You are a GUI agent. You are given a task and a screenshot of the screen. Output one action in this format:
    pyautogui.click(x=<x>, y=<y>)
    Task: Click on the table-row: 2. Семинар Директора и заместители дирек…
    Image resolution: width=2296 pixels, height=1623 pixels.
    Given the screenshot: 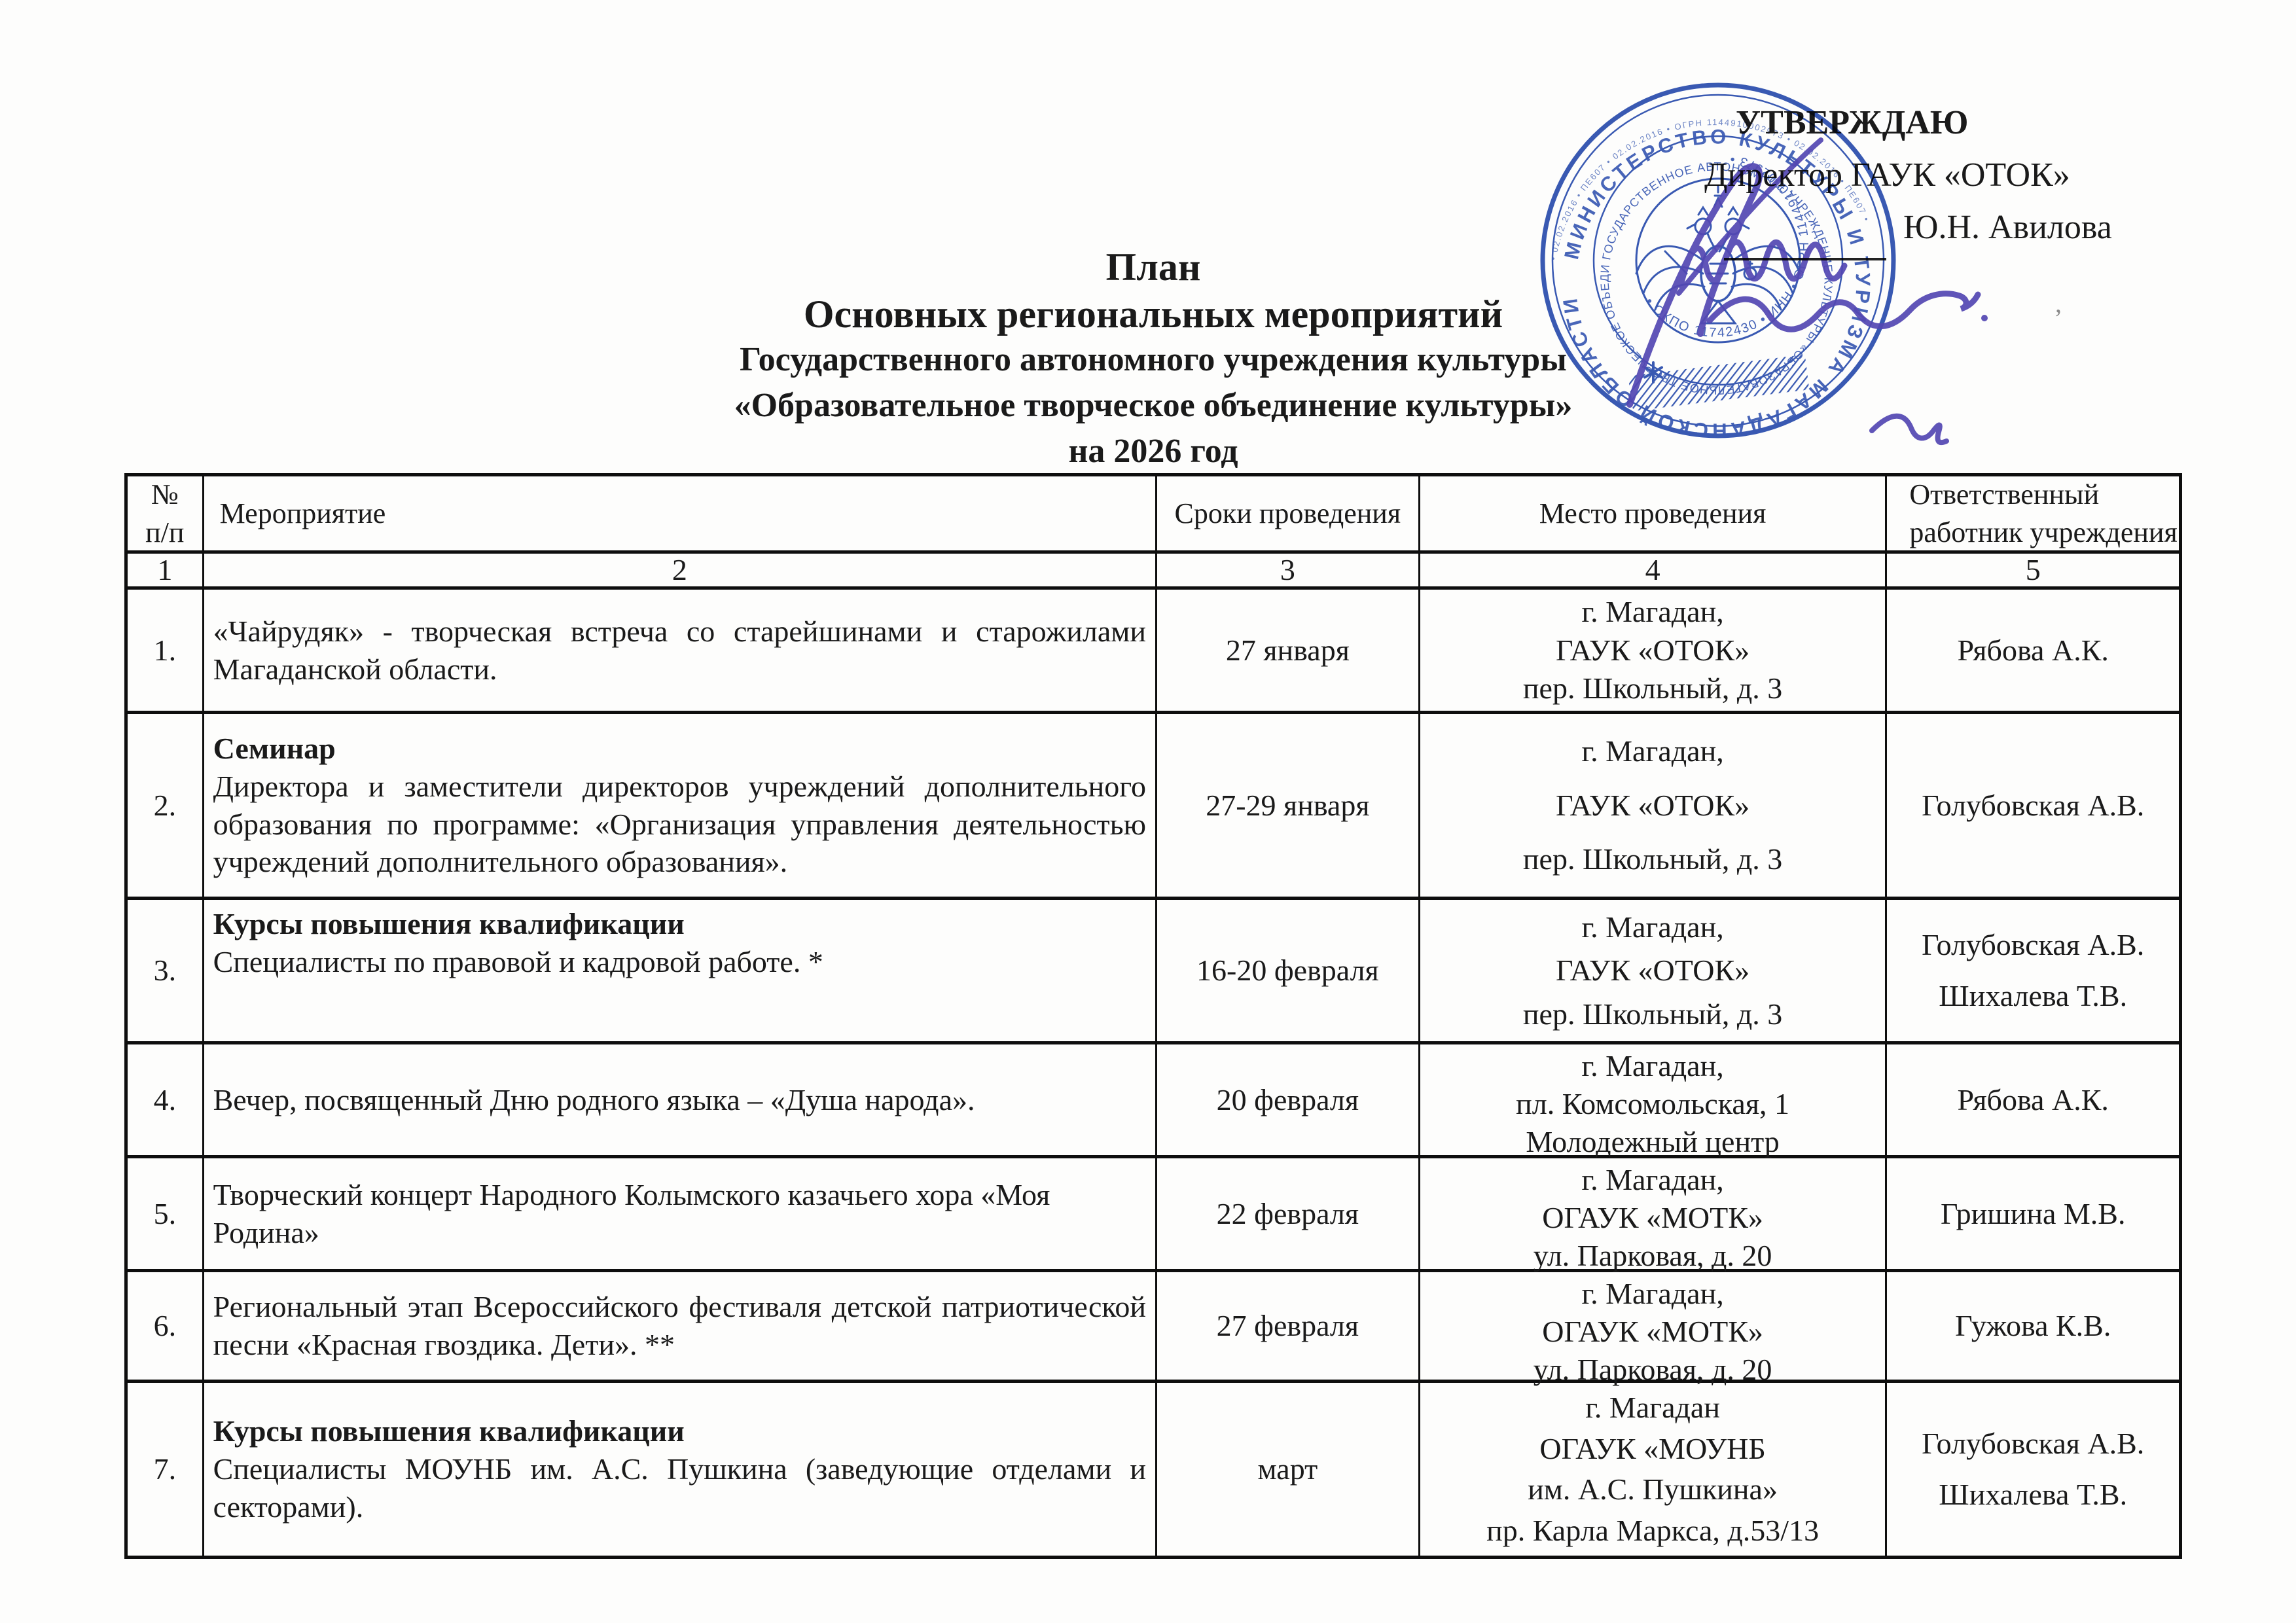 What is the action you would take?
    pyautogui.click(x=1153, y=807)
    